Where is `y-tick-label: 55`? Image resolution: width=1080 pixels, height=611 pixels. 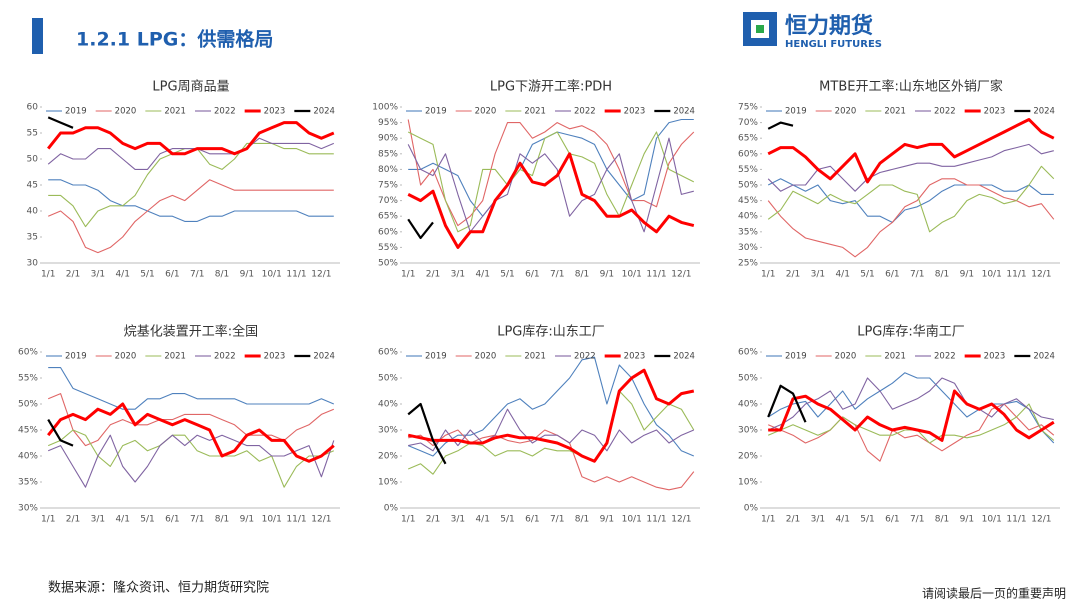
y-tick-label: 55 is located at coordinates (32, 134).